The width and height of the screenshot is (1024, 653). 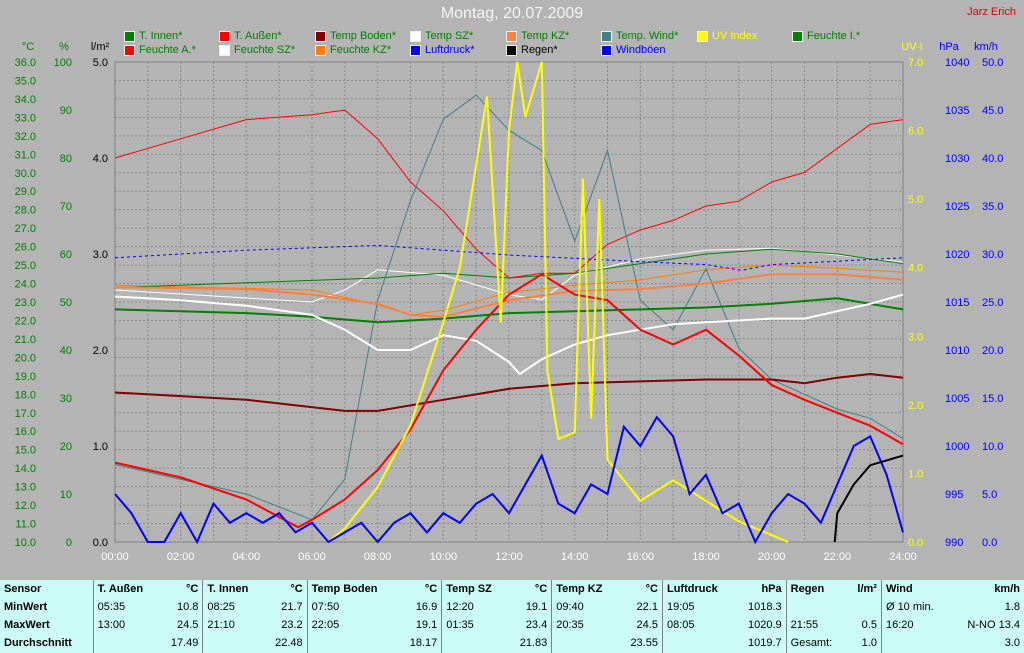 I want to click on y-tick-label-hum: 10, so click(x=66, y=495).